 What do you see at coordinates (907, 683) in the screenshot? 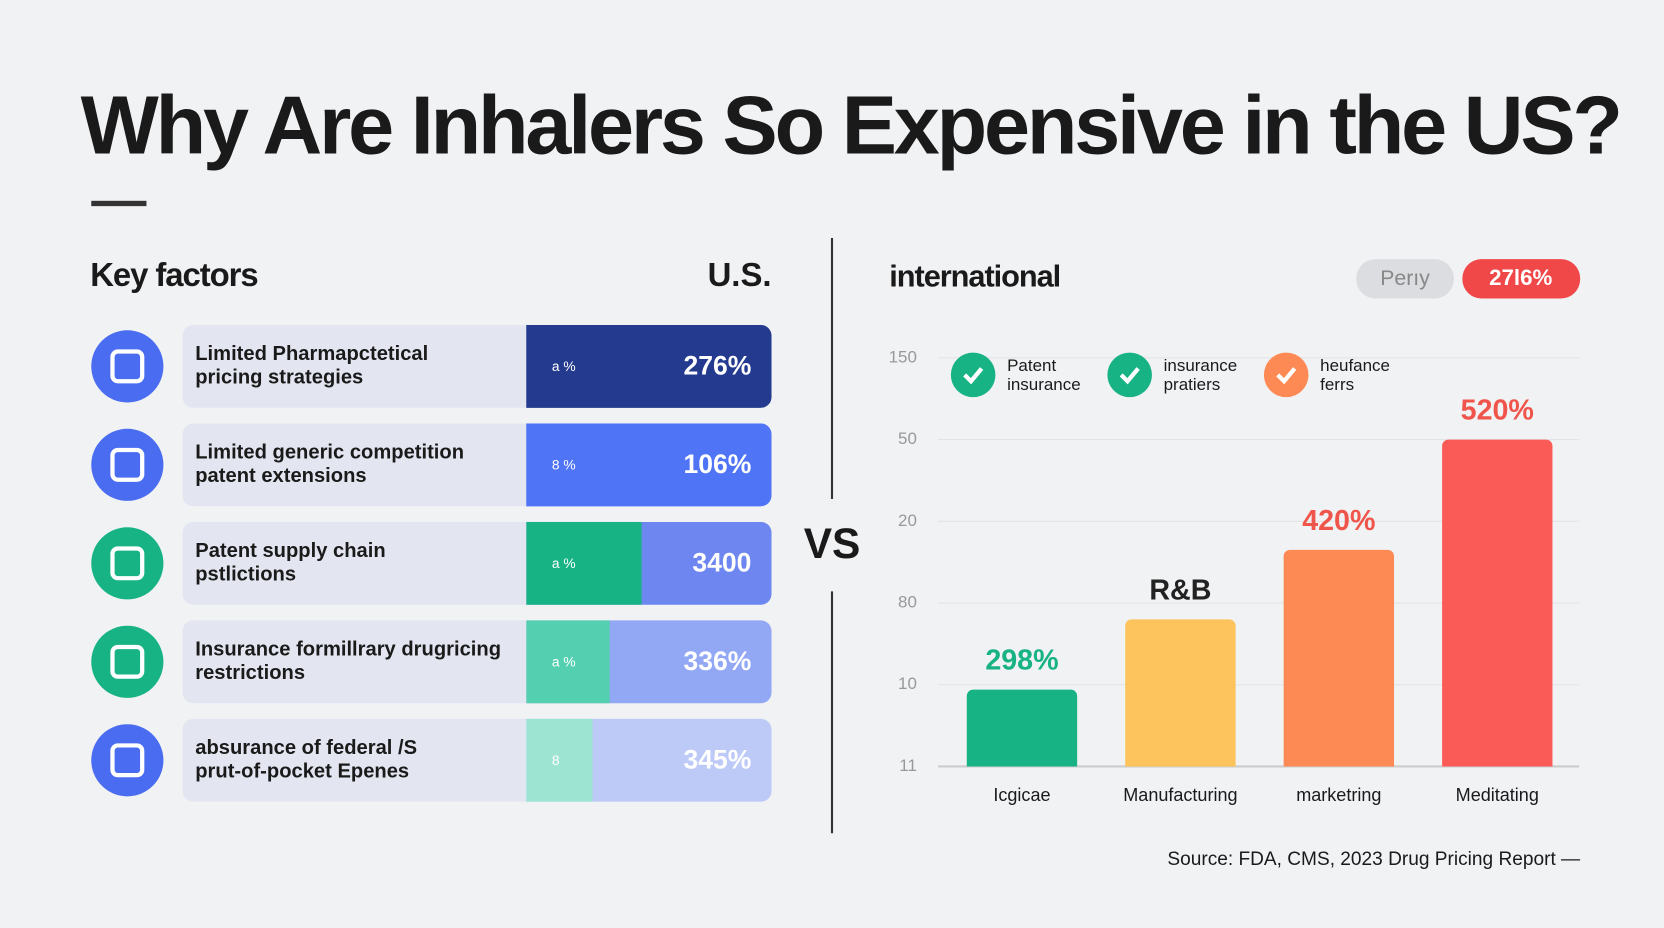
I see `y-tick-label: 10` at bounding box center [907, 683].